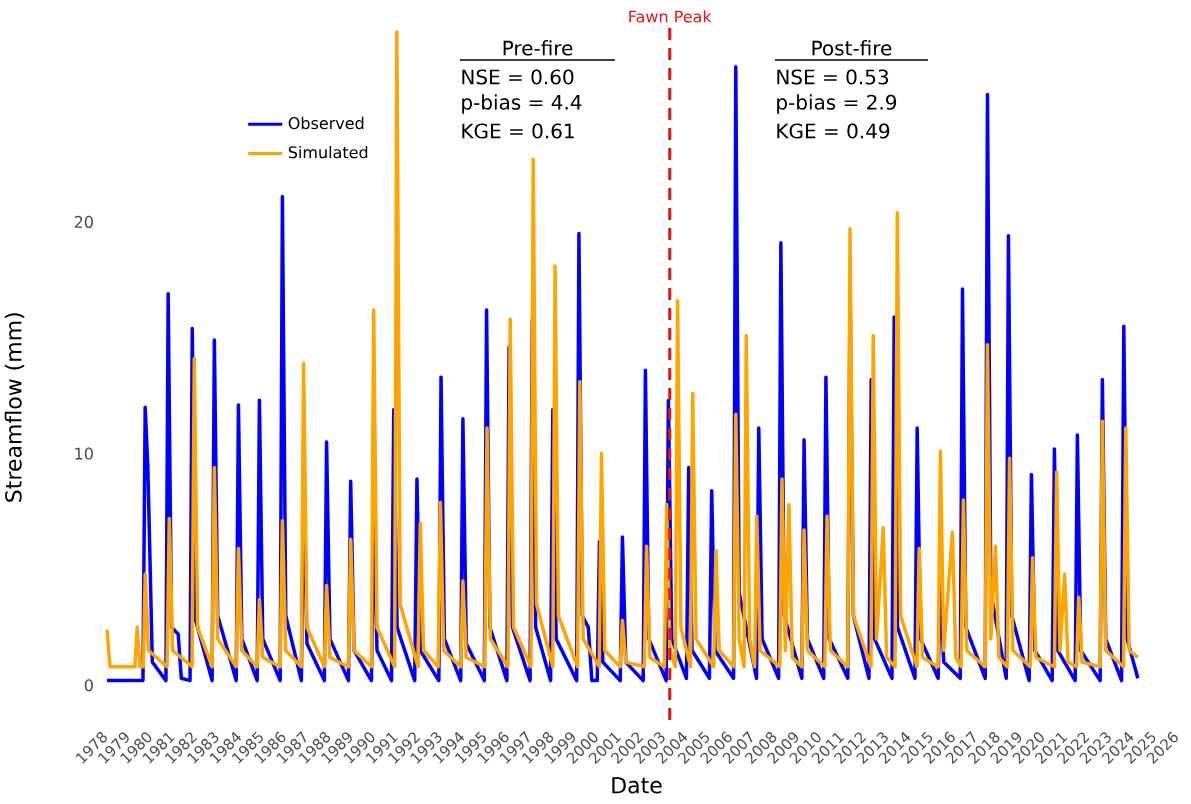  What do you see at coordinates (326, 123) in the screenshot?
I see `legend-label: Observed` at bounding box center [326, 123].